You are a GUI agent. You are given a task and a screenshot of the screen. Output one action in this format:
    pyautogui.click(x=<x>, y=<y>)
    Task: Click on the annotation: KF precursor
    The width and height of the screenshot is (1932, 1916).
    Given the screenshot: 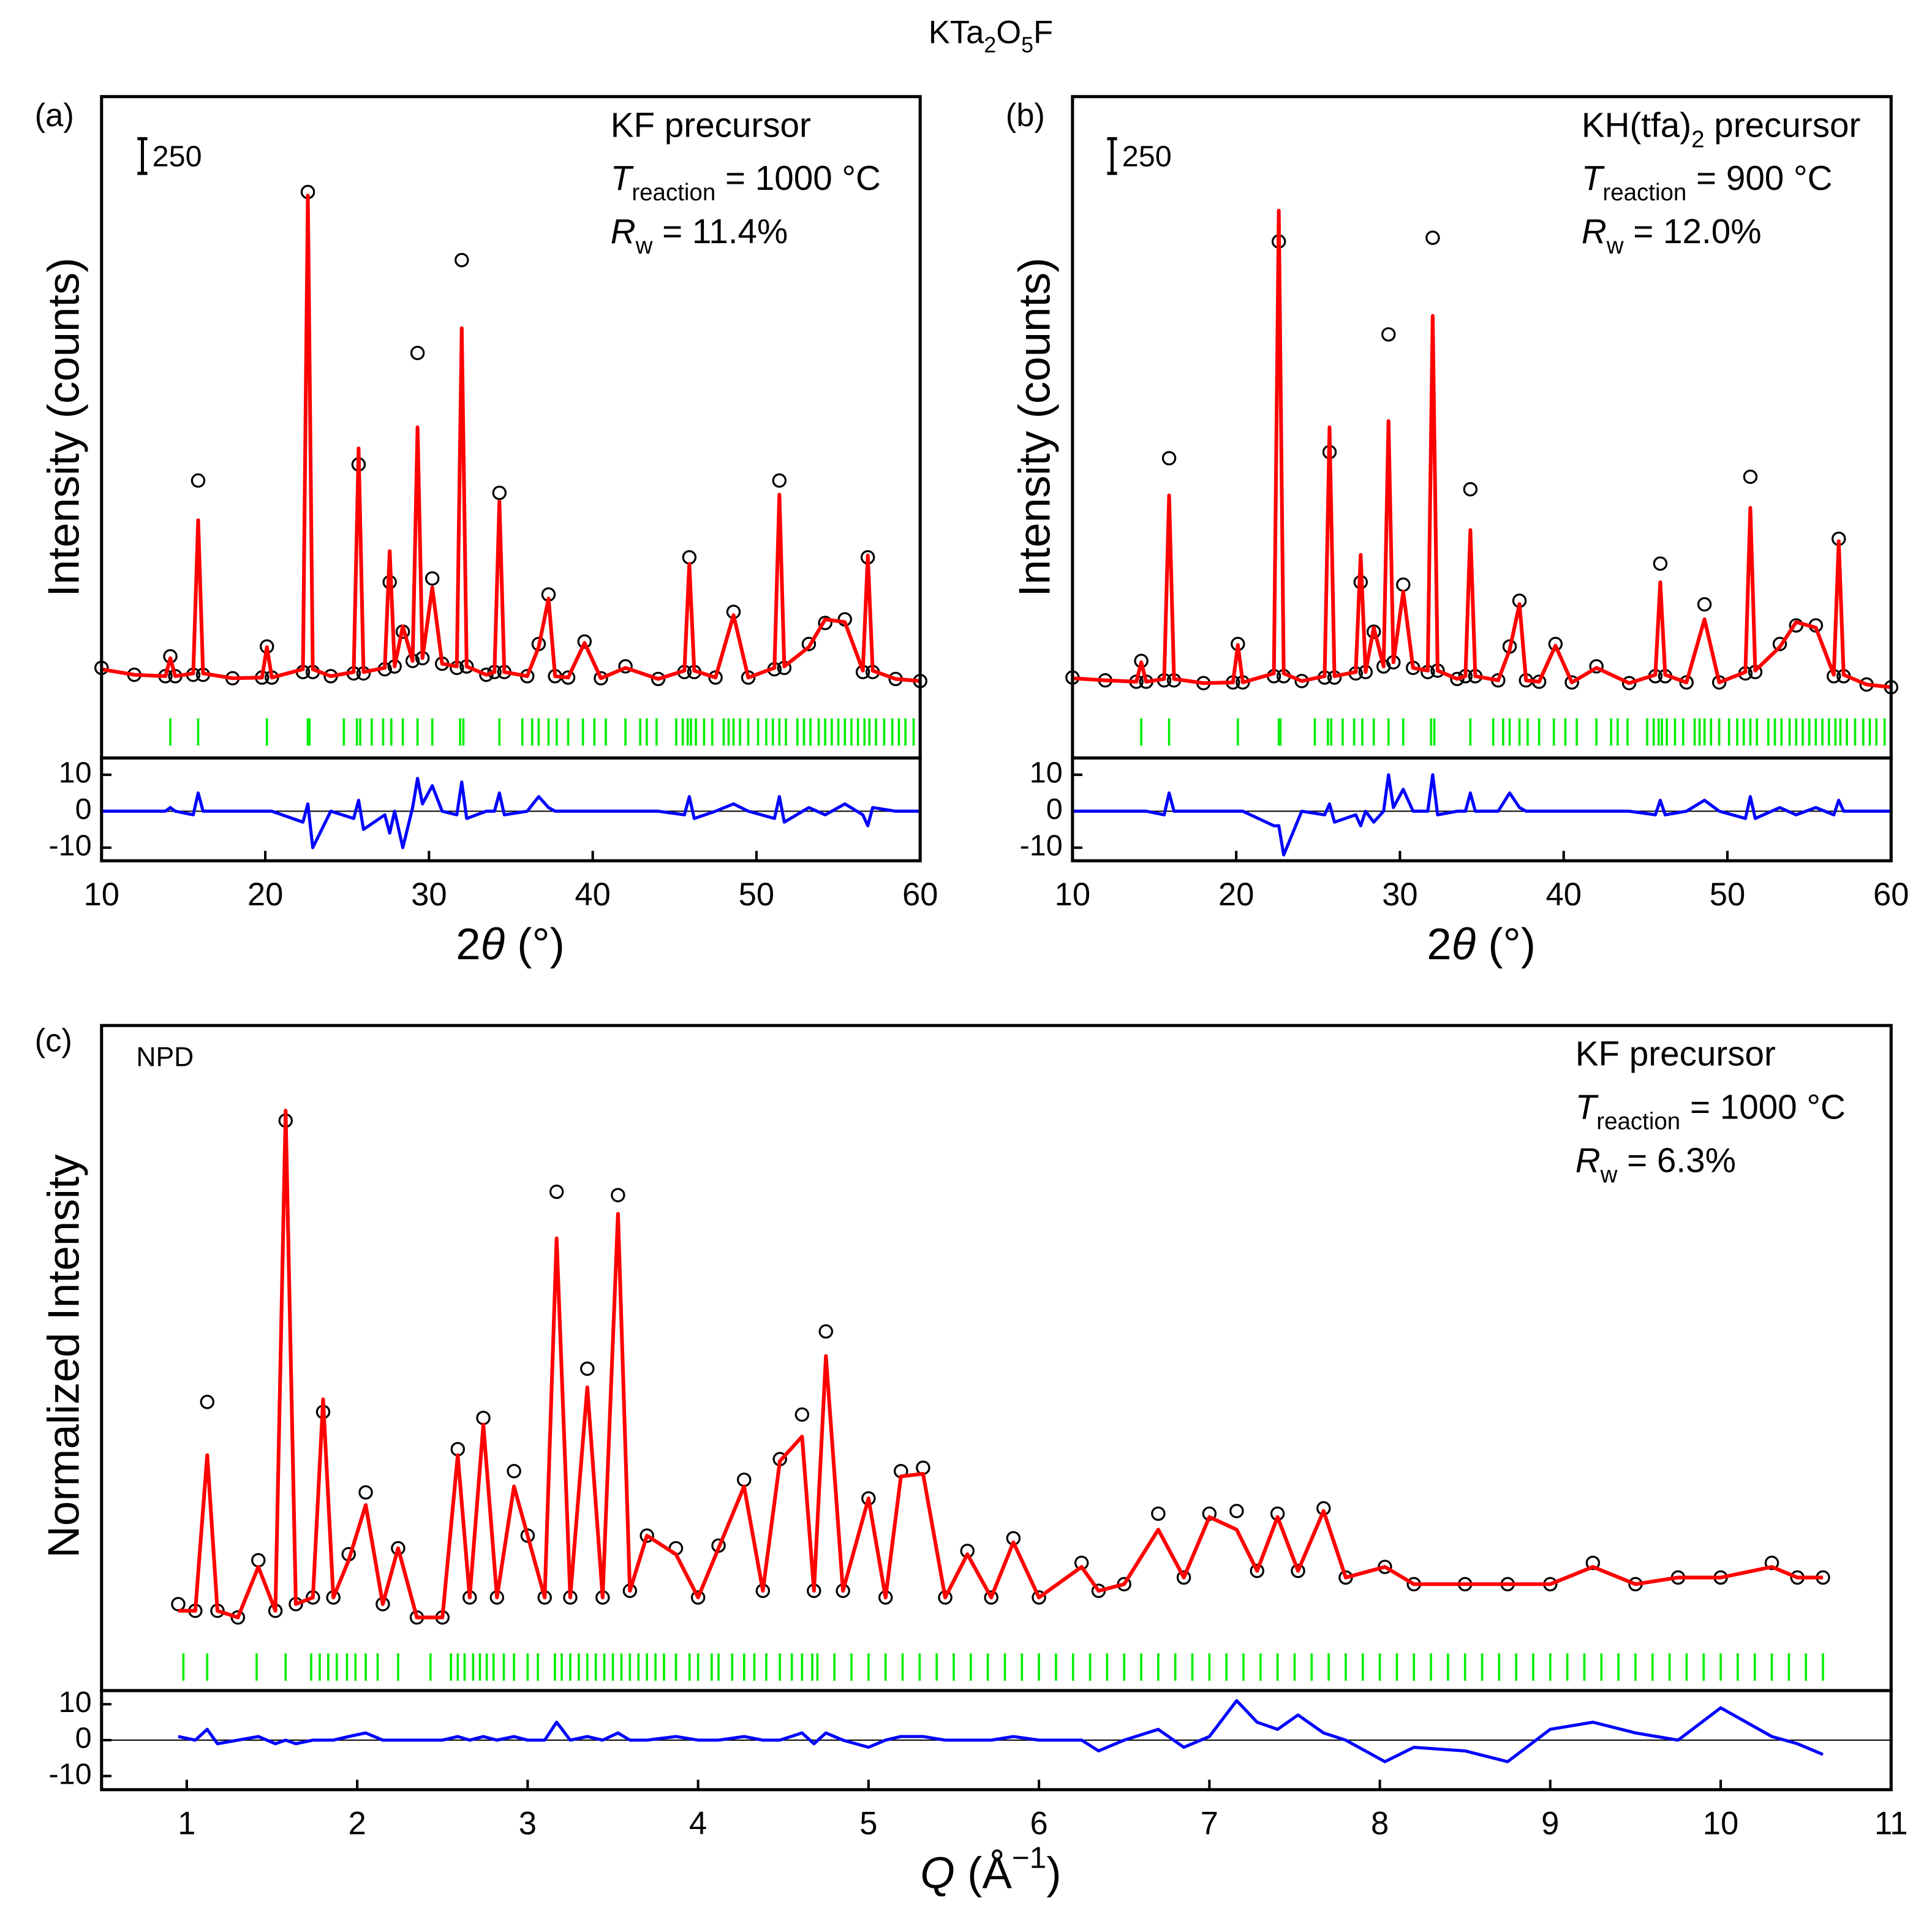 What is the action you would take?
    pyautogui.click(x=711, y=125)
    